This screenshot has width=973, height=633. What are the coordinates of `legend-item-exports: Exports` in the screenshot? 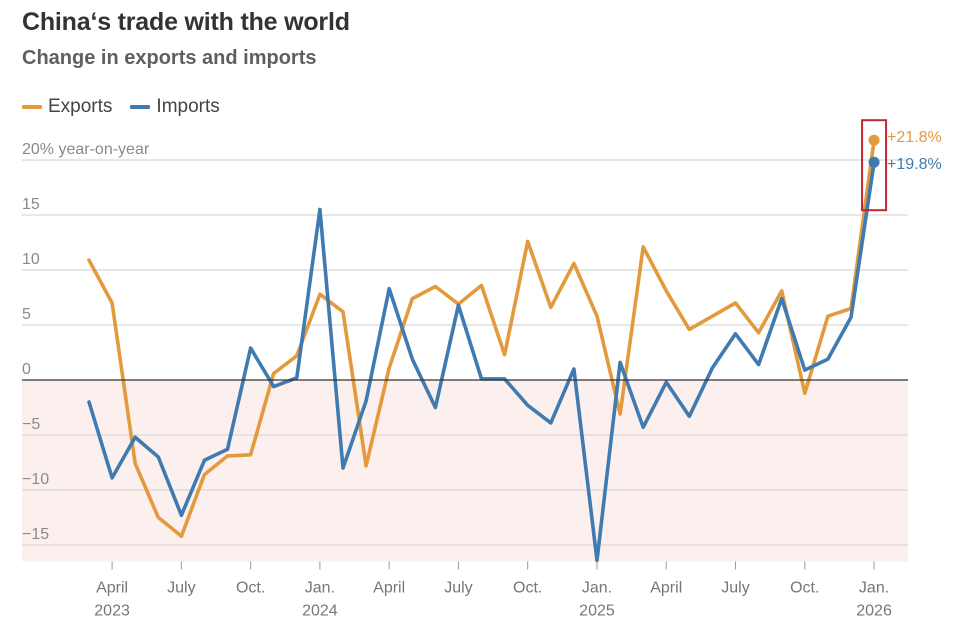 It's located at (67, 107).